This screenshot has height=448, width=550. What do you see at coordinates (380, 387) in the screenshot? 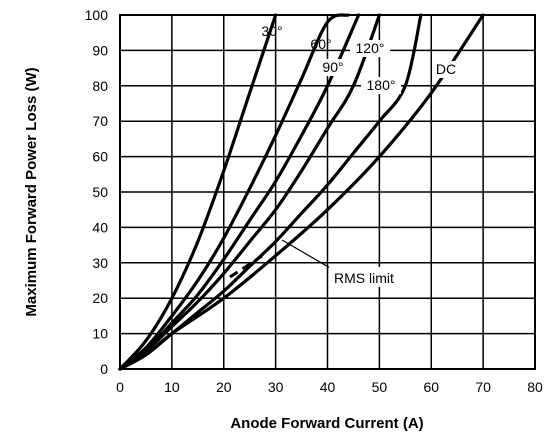
I see `x-tick-label: 50` at bounding box center [380, 387].